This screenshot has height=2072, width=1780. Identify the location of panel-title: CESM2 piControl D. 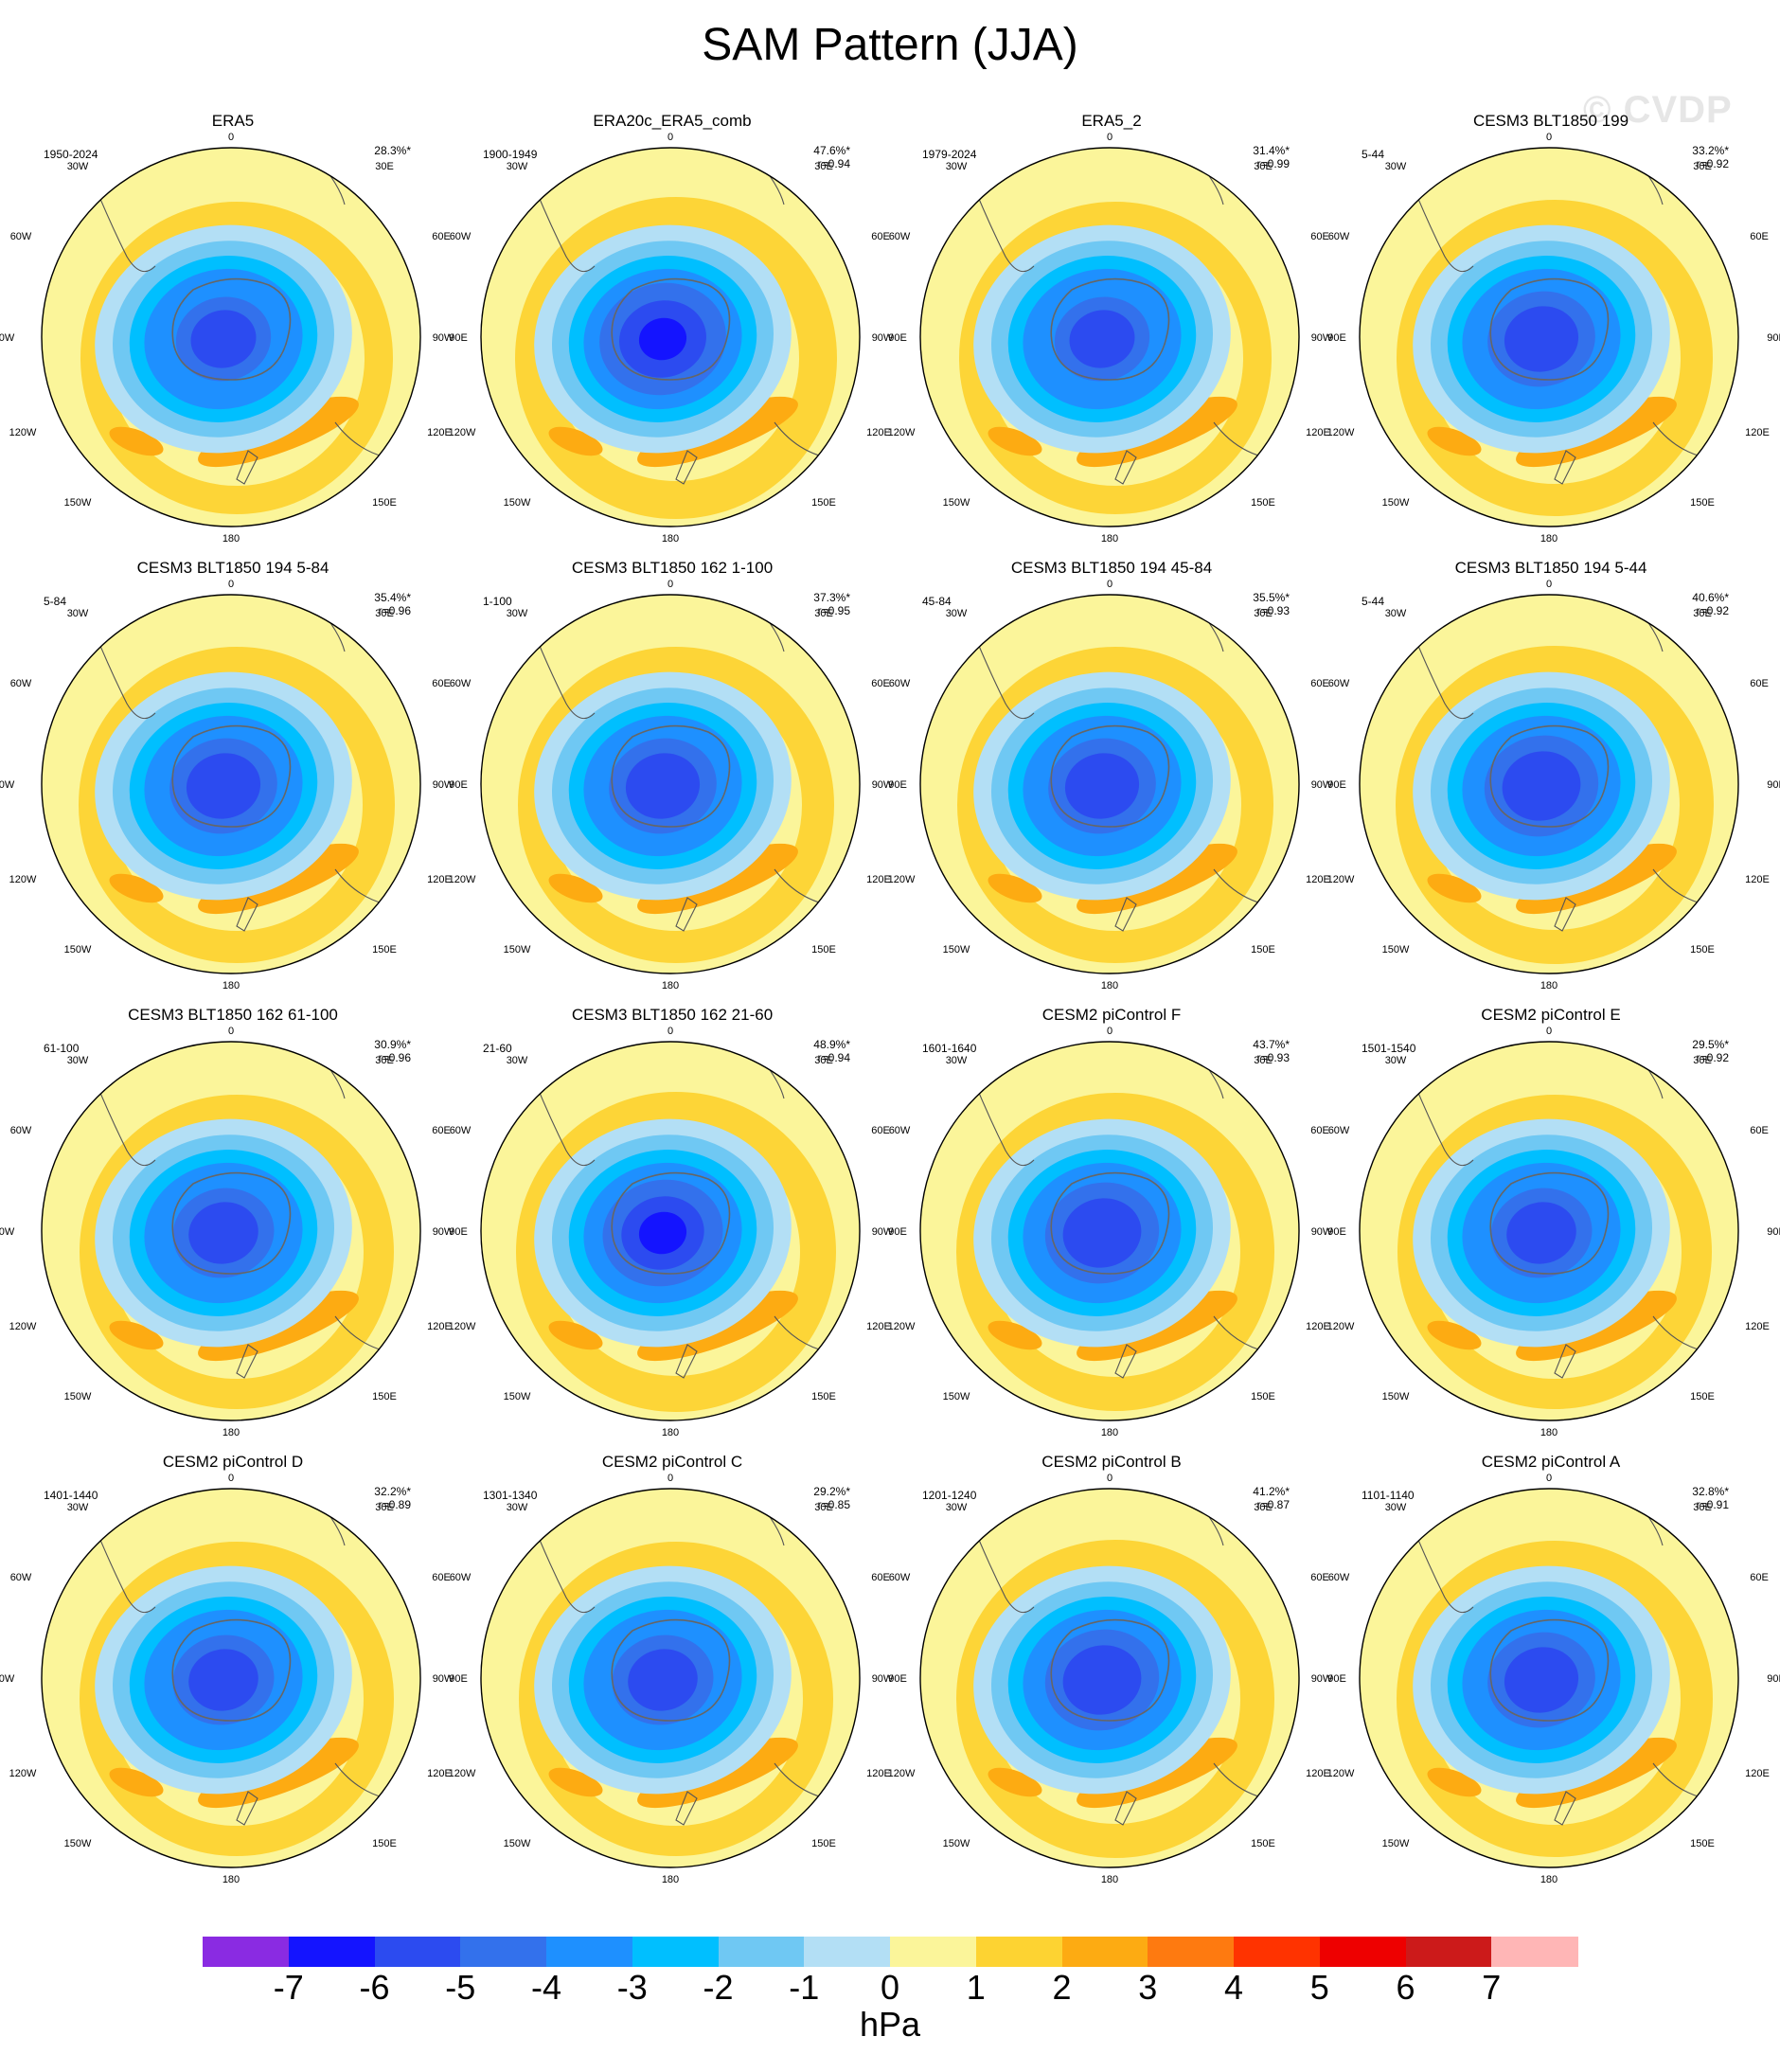
(233, 1462).